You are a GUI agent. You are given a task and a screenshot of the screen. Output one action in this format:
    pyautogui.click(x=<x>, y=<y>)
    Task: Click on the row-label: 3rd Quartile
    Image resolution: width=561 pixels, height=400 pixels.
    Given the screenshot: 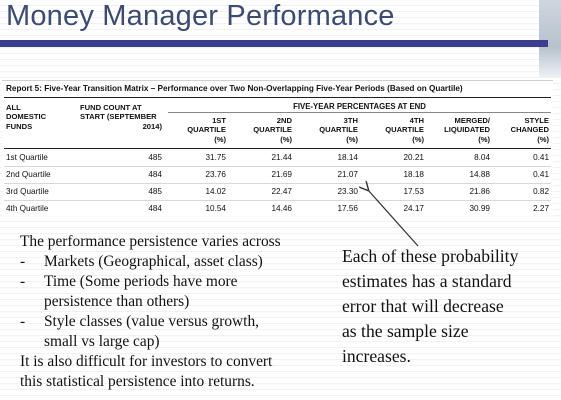 What is the action you would take?
    pyautogui.click(x=27, y=191)
    